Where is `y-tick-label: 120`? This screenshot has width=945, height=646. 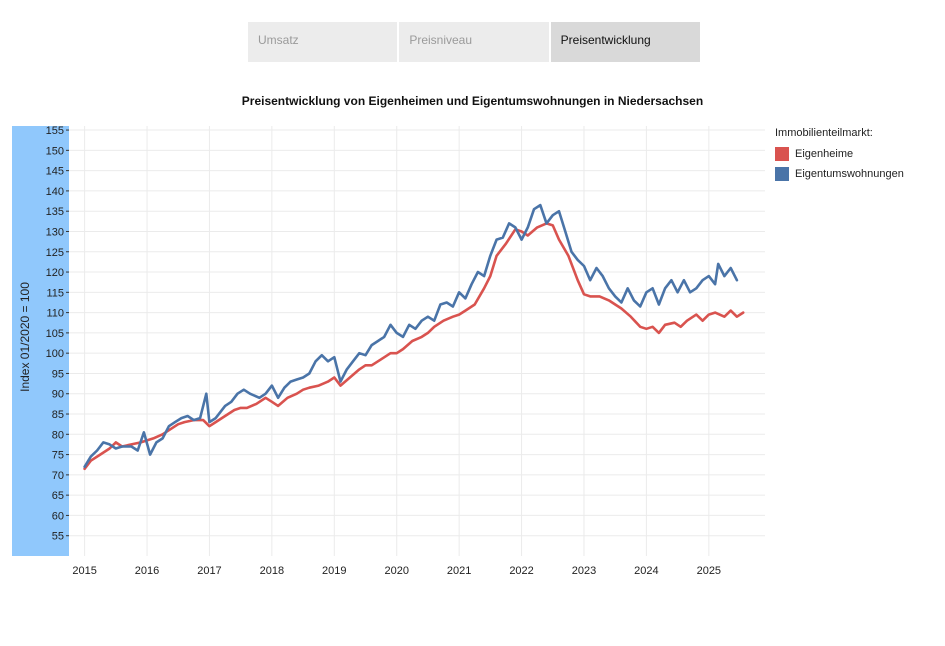
y-tick-label: 120 is located at coordinates (55, 273).